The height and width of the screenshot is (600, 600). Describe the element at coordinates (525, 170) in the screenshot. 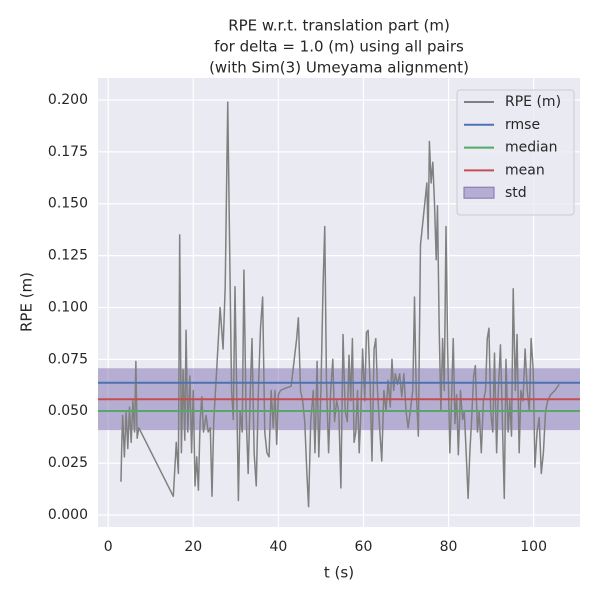

I see `legend-label: mean` at that location.